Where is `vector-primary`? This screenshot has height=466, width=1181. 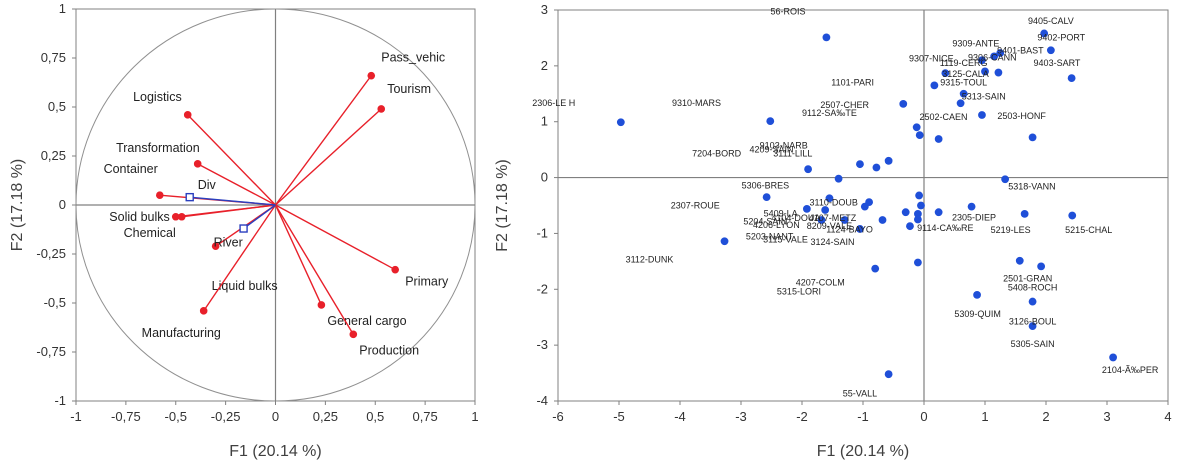 vector-primary is located at coordinates (335, 237).